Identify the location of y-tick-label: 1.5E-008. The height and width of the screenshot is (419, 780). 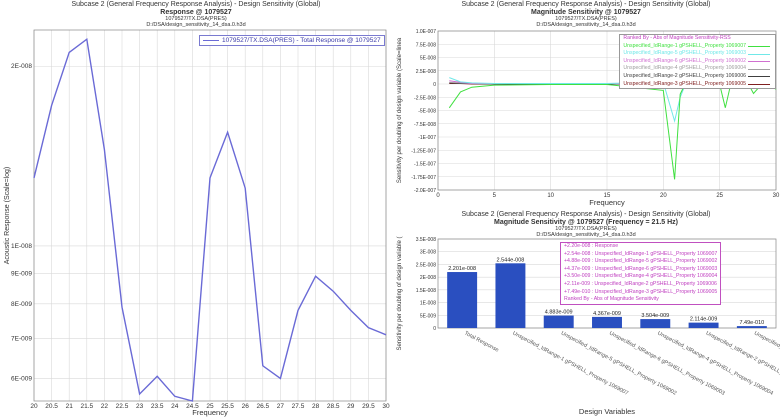
(426, 291).